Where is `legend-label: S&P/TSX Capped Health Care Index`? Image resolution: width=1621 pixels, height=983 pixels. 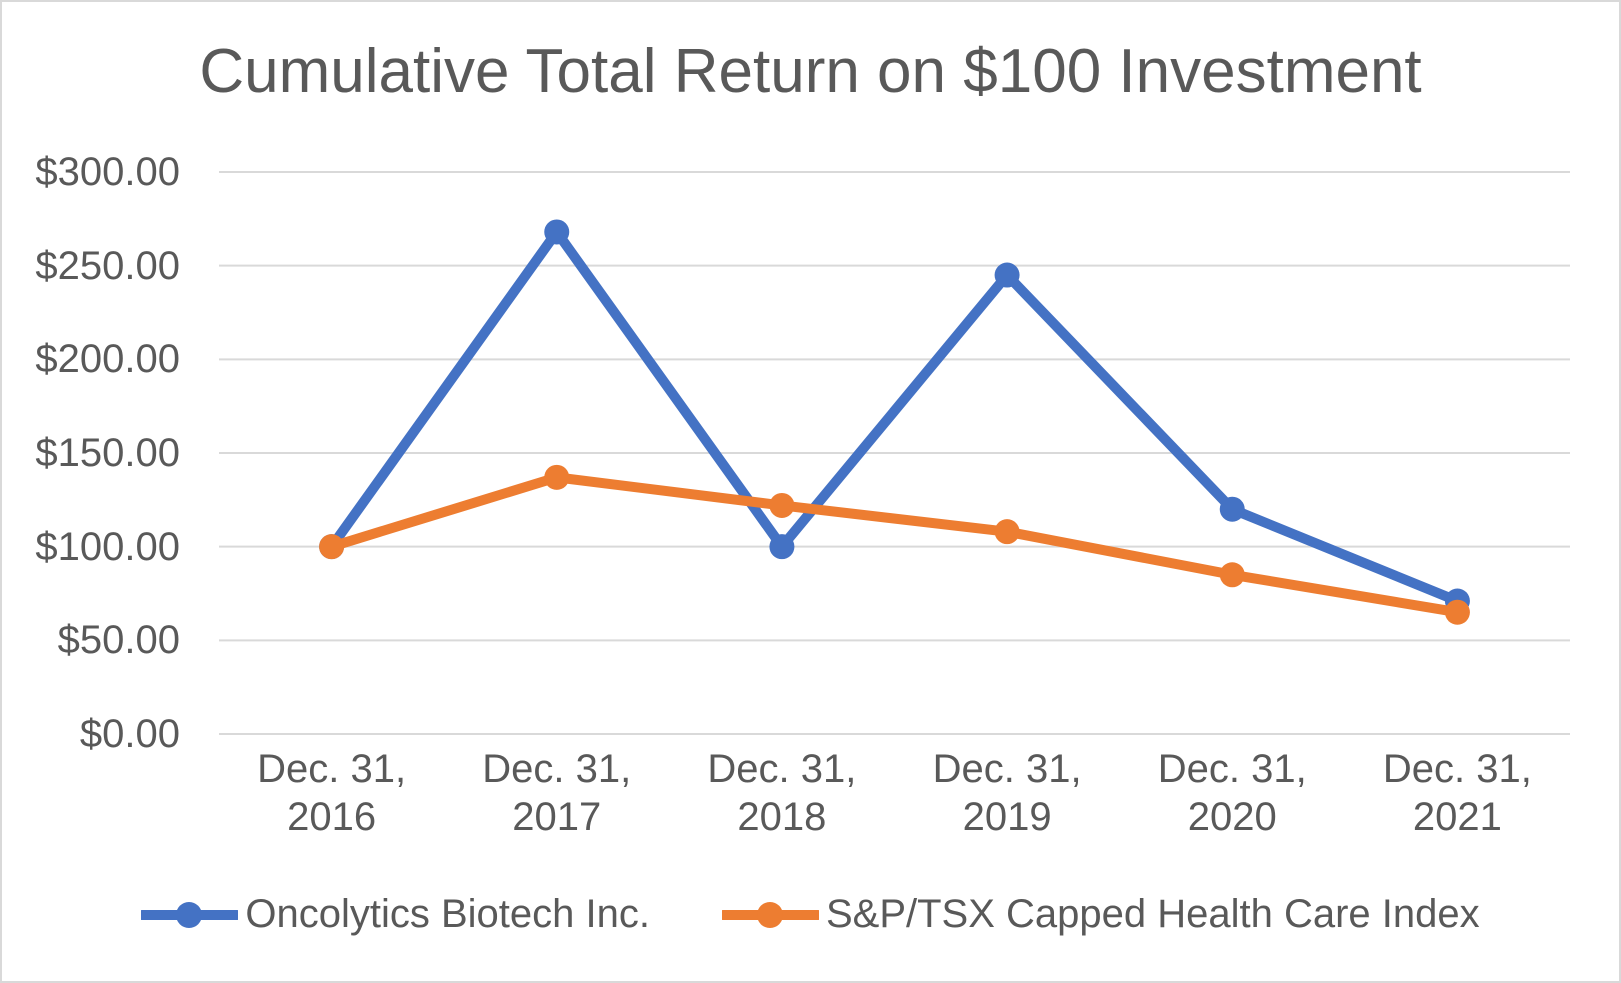 legend-label: S&P/TSX Capped Health Care Index is located at coordinates (1152, 914).